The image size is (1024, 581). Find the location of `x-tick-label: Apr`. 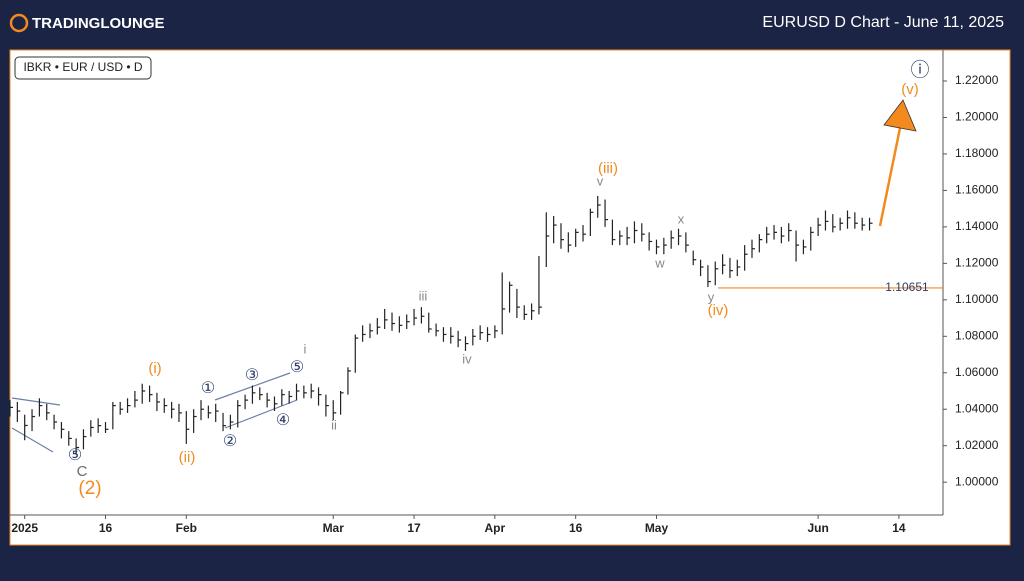

x-tick-label: Apr is located at coordinates (495, 528).